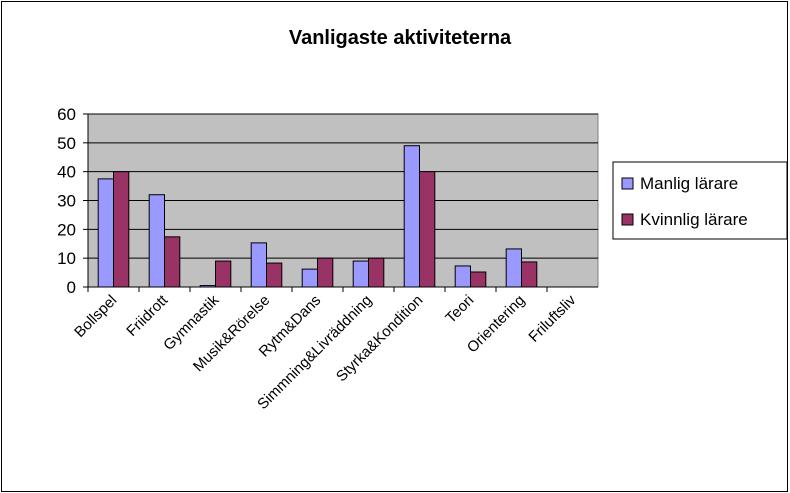 The image size is (790, 493). I want to click on y-tick-label: 60, so click(66, 114).